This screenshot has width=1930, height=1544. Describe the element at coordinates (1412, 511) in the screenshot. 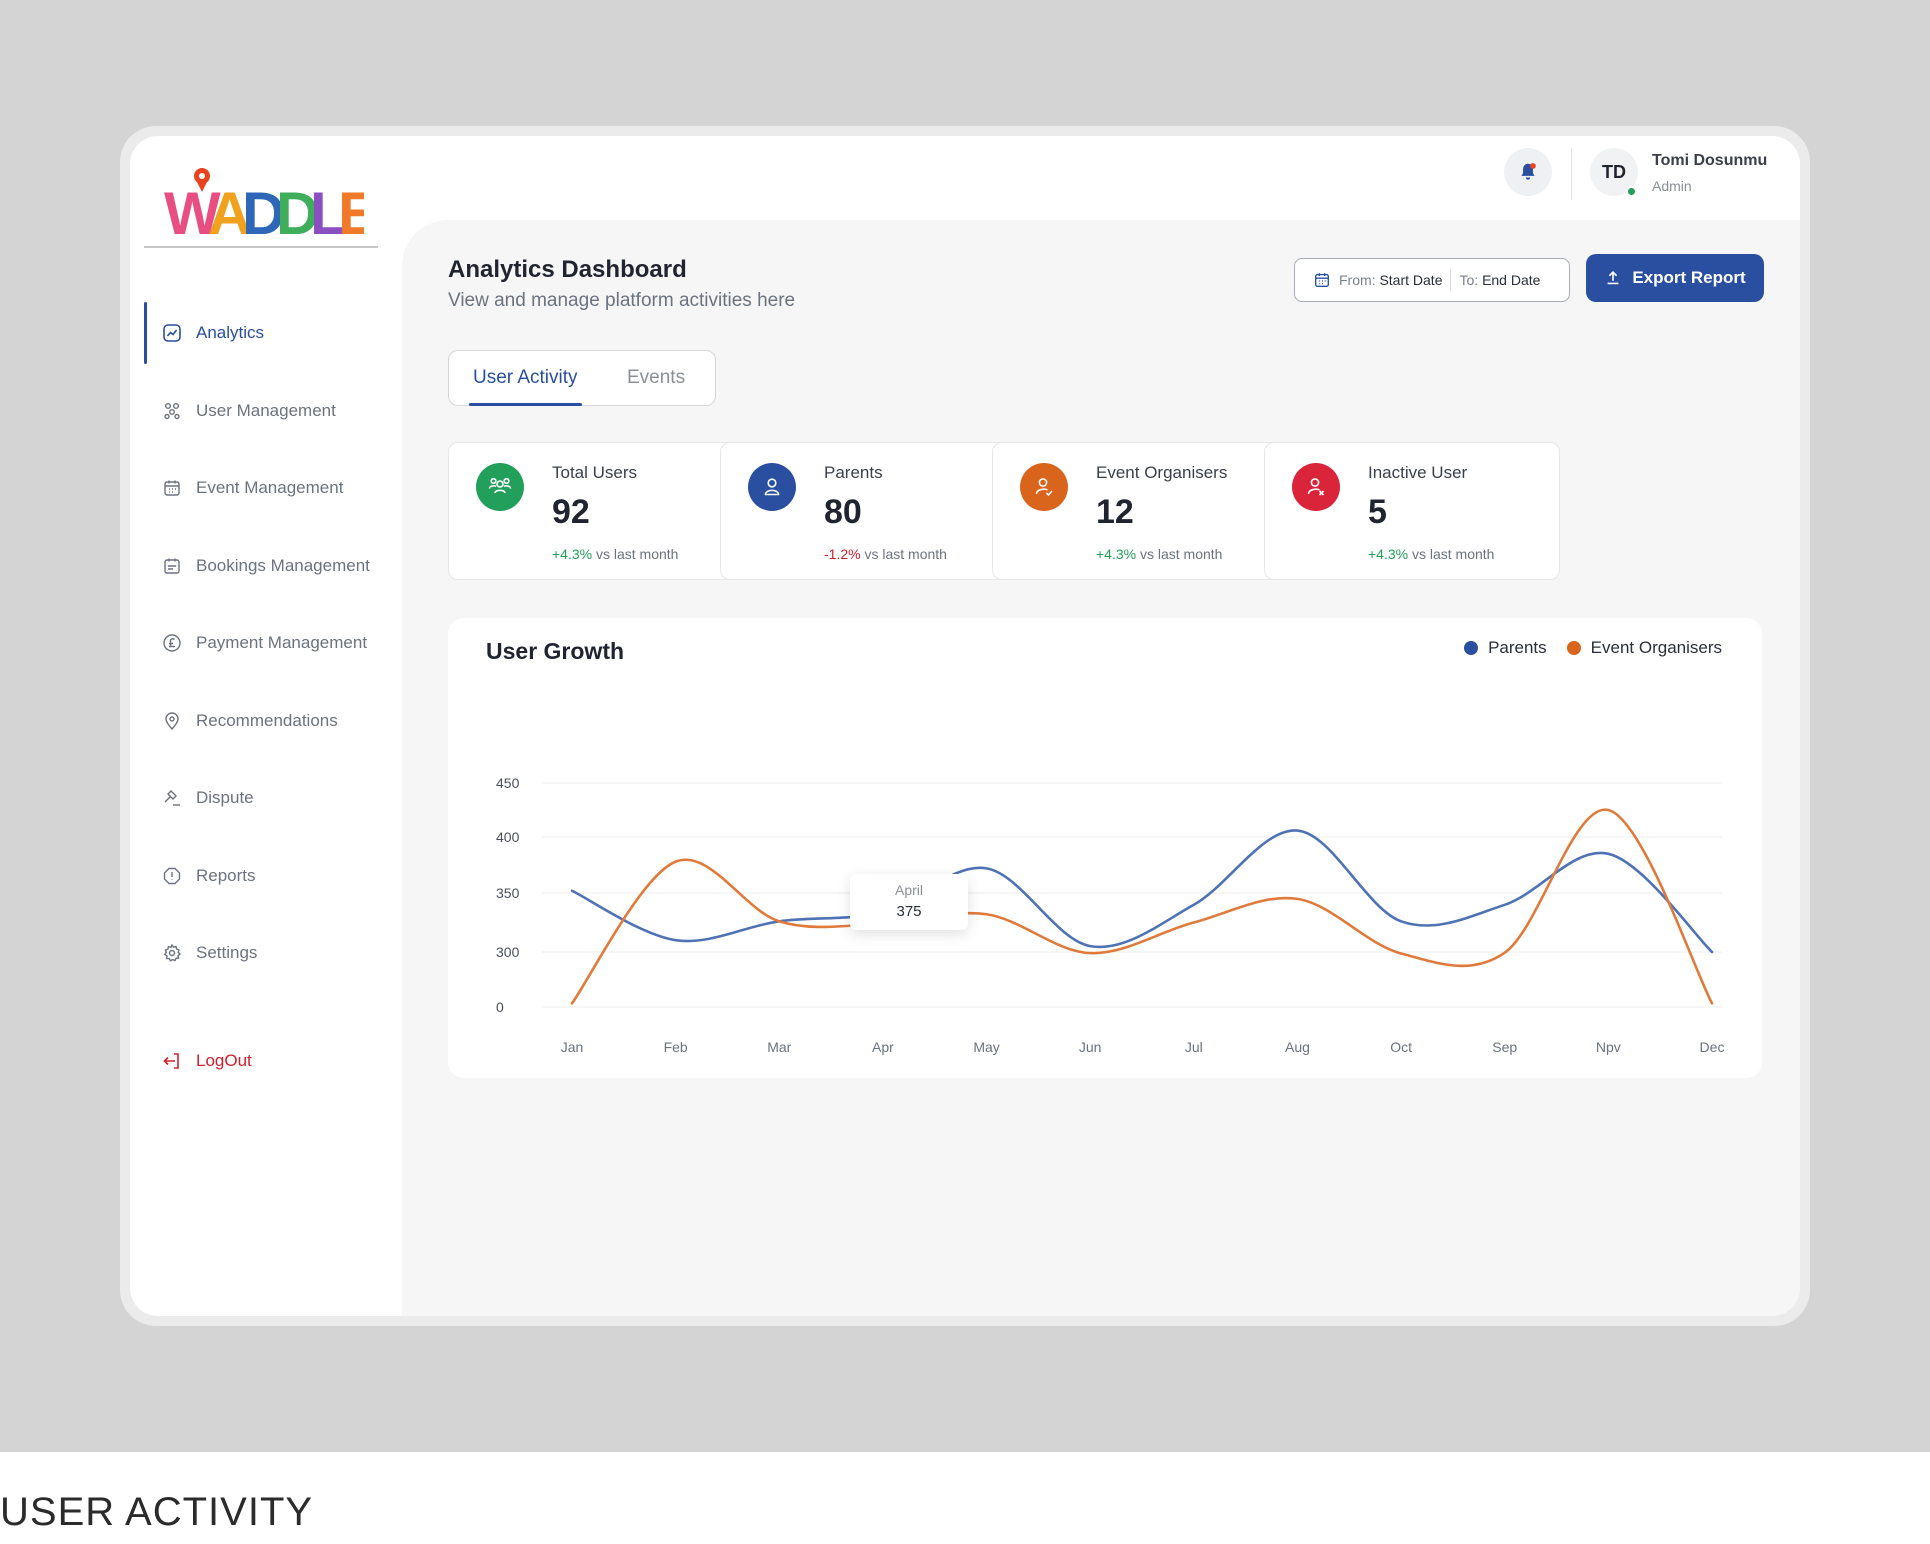

I see `stat-card-inactive-user: Inactive User 5 +4.3% vs last month` at that location.